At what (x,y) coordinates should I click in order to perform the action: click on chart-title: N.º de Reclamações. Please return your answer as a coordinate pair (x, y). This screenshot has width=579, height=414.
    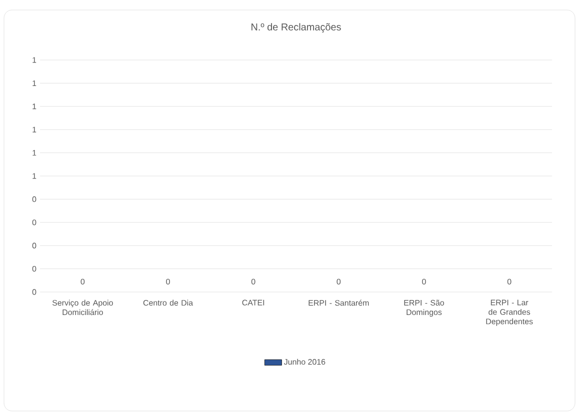
    Looking at the image, I should click on (296, 27).